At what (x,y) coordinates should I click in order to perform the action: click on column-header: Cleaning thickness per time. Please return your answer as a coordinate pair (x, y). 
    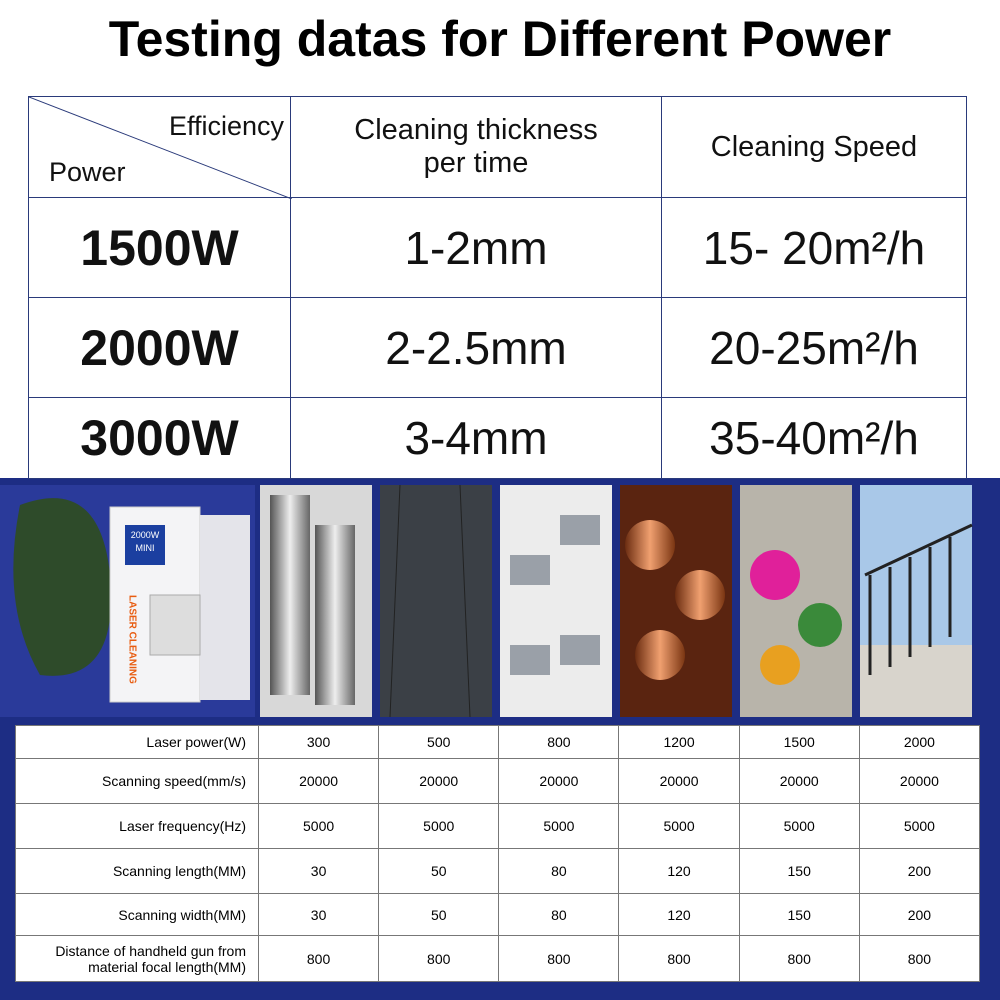
    Looking at the image, I should click on (476, 147).